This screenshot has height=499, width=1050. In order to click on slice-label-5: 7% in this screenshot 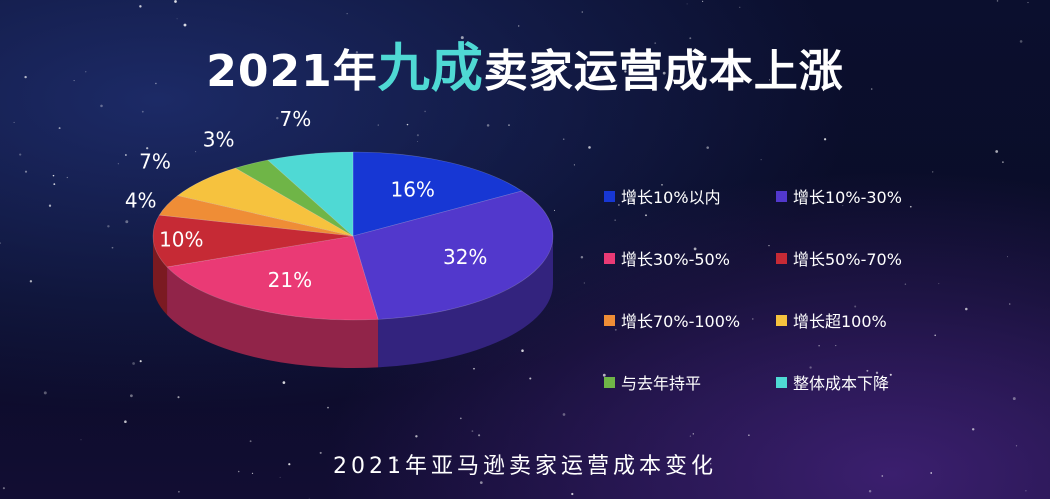, I will do `click(155, 162)`.